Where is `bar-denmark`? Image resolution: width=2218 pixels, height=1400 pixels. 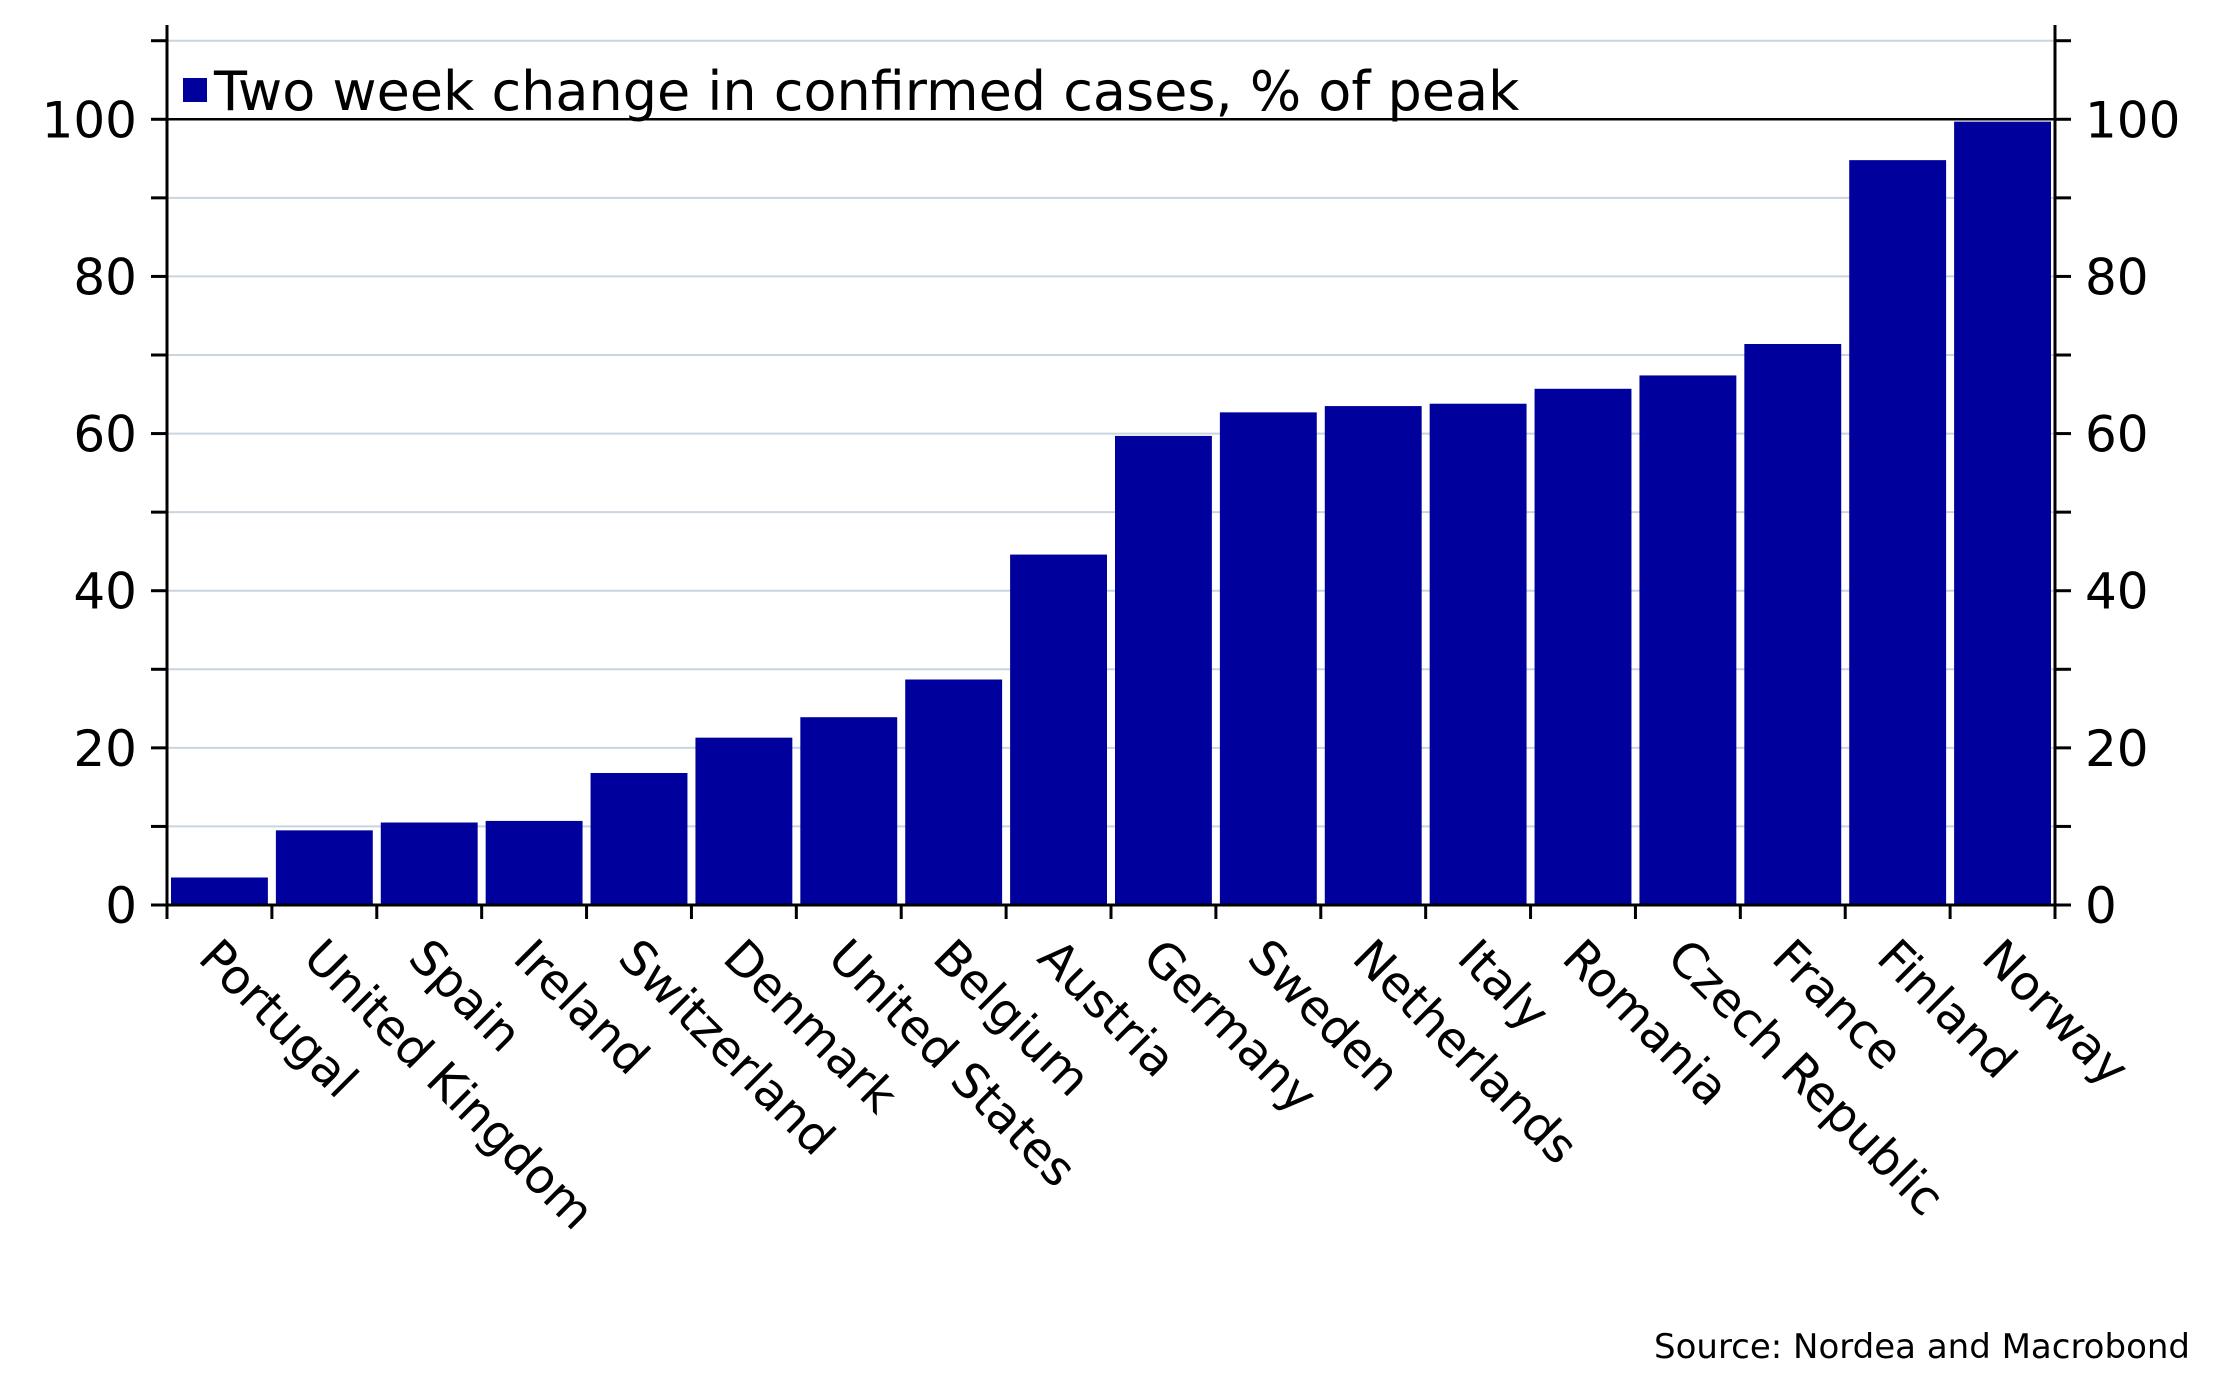 bar-denmark is located at coordinates (744, 821).